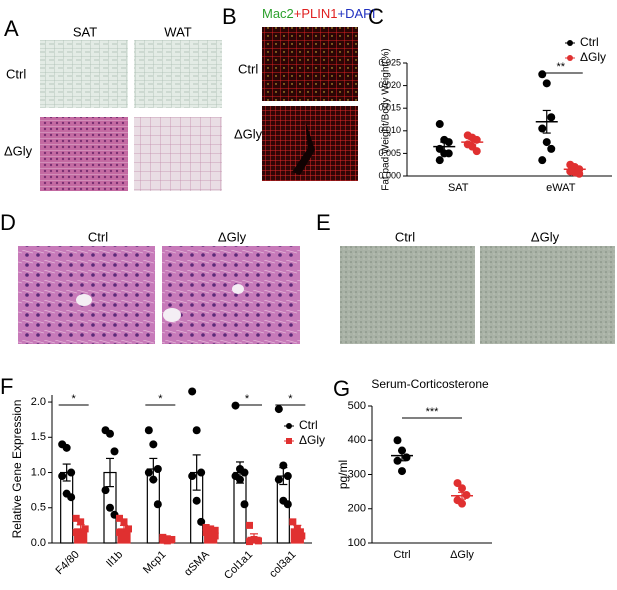 The height and width of the screenshot is (590, 617). What do you see at coordinates (389, 62) in the screenshot?
I see `y-tick-label: 0.025` at bounding box center [389, 62].